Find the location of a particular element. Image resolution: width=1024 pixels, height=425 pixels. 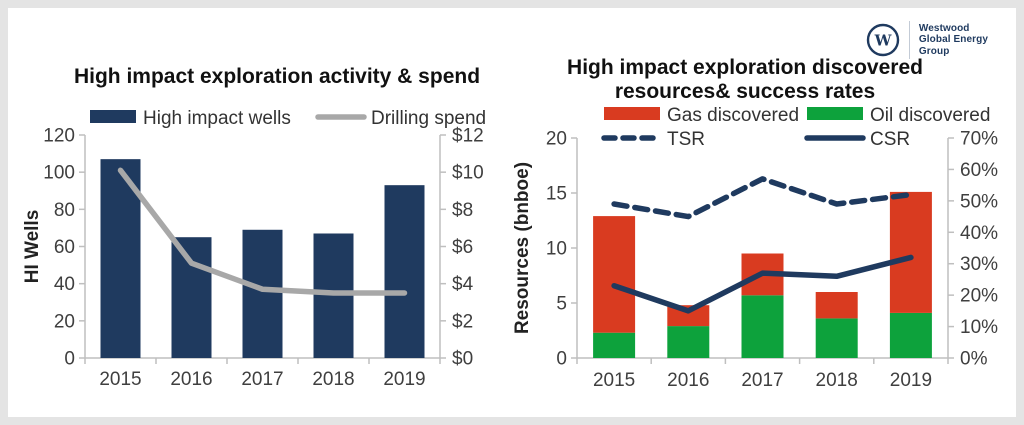

westwood-monogram-icon: W is located at coordinates (883, 40).